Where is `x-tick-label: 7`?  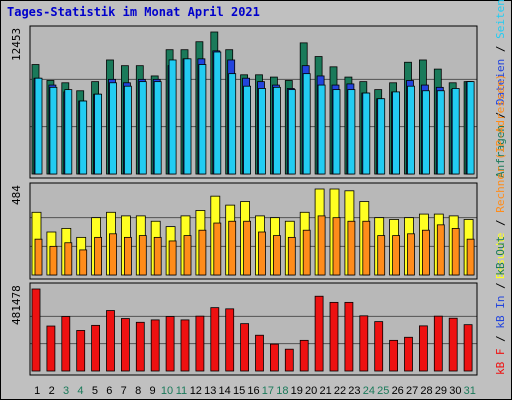
x-tick-label: 7 is located at coordinates (124, 391).